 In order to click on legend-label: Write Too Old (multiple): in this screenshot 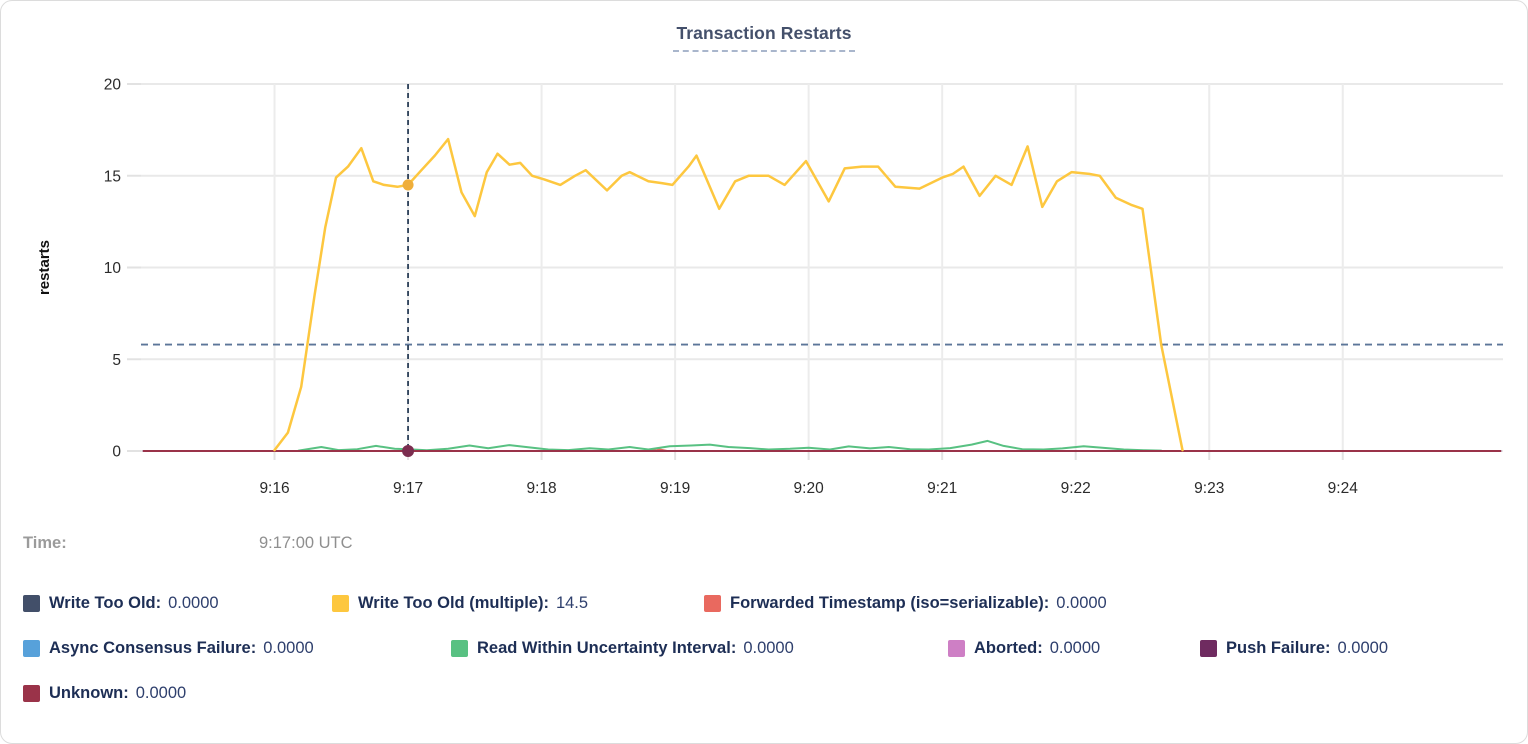, I will do `click(453, 602)`.